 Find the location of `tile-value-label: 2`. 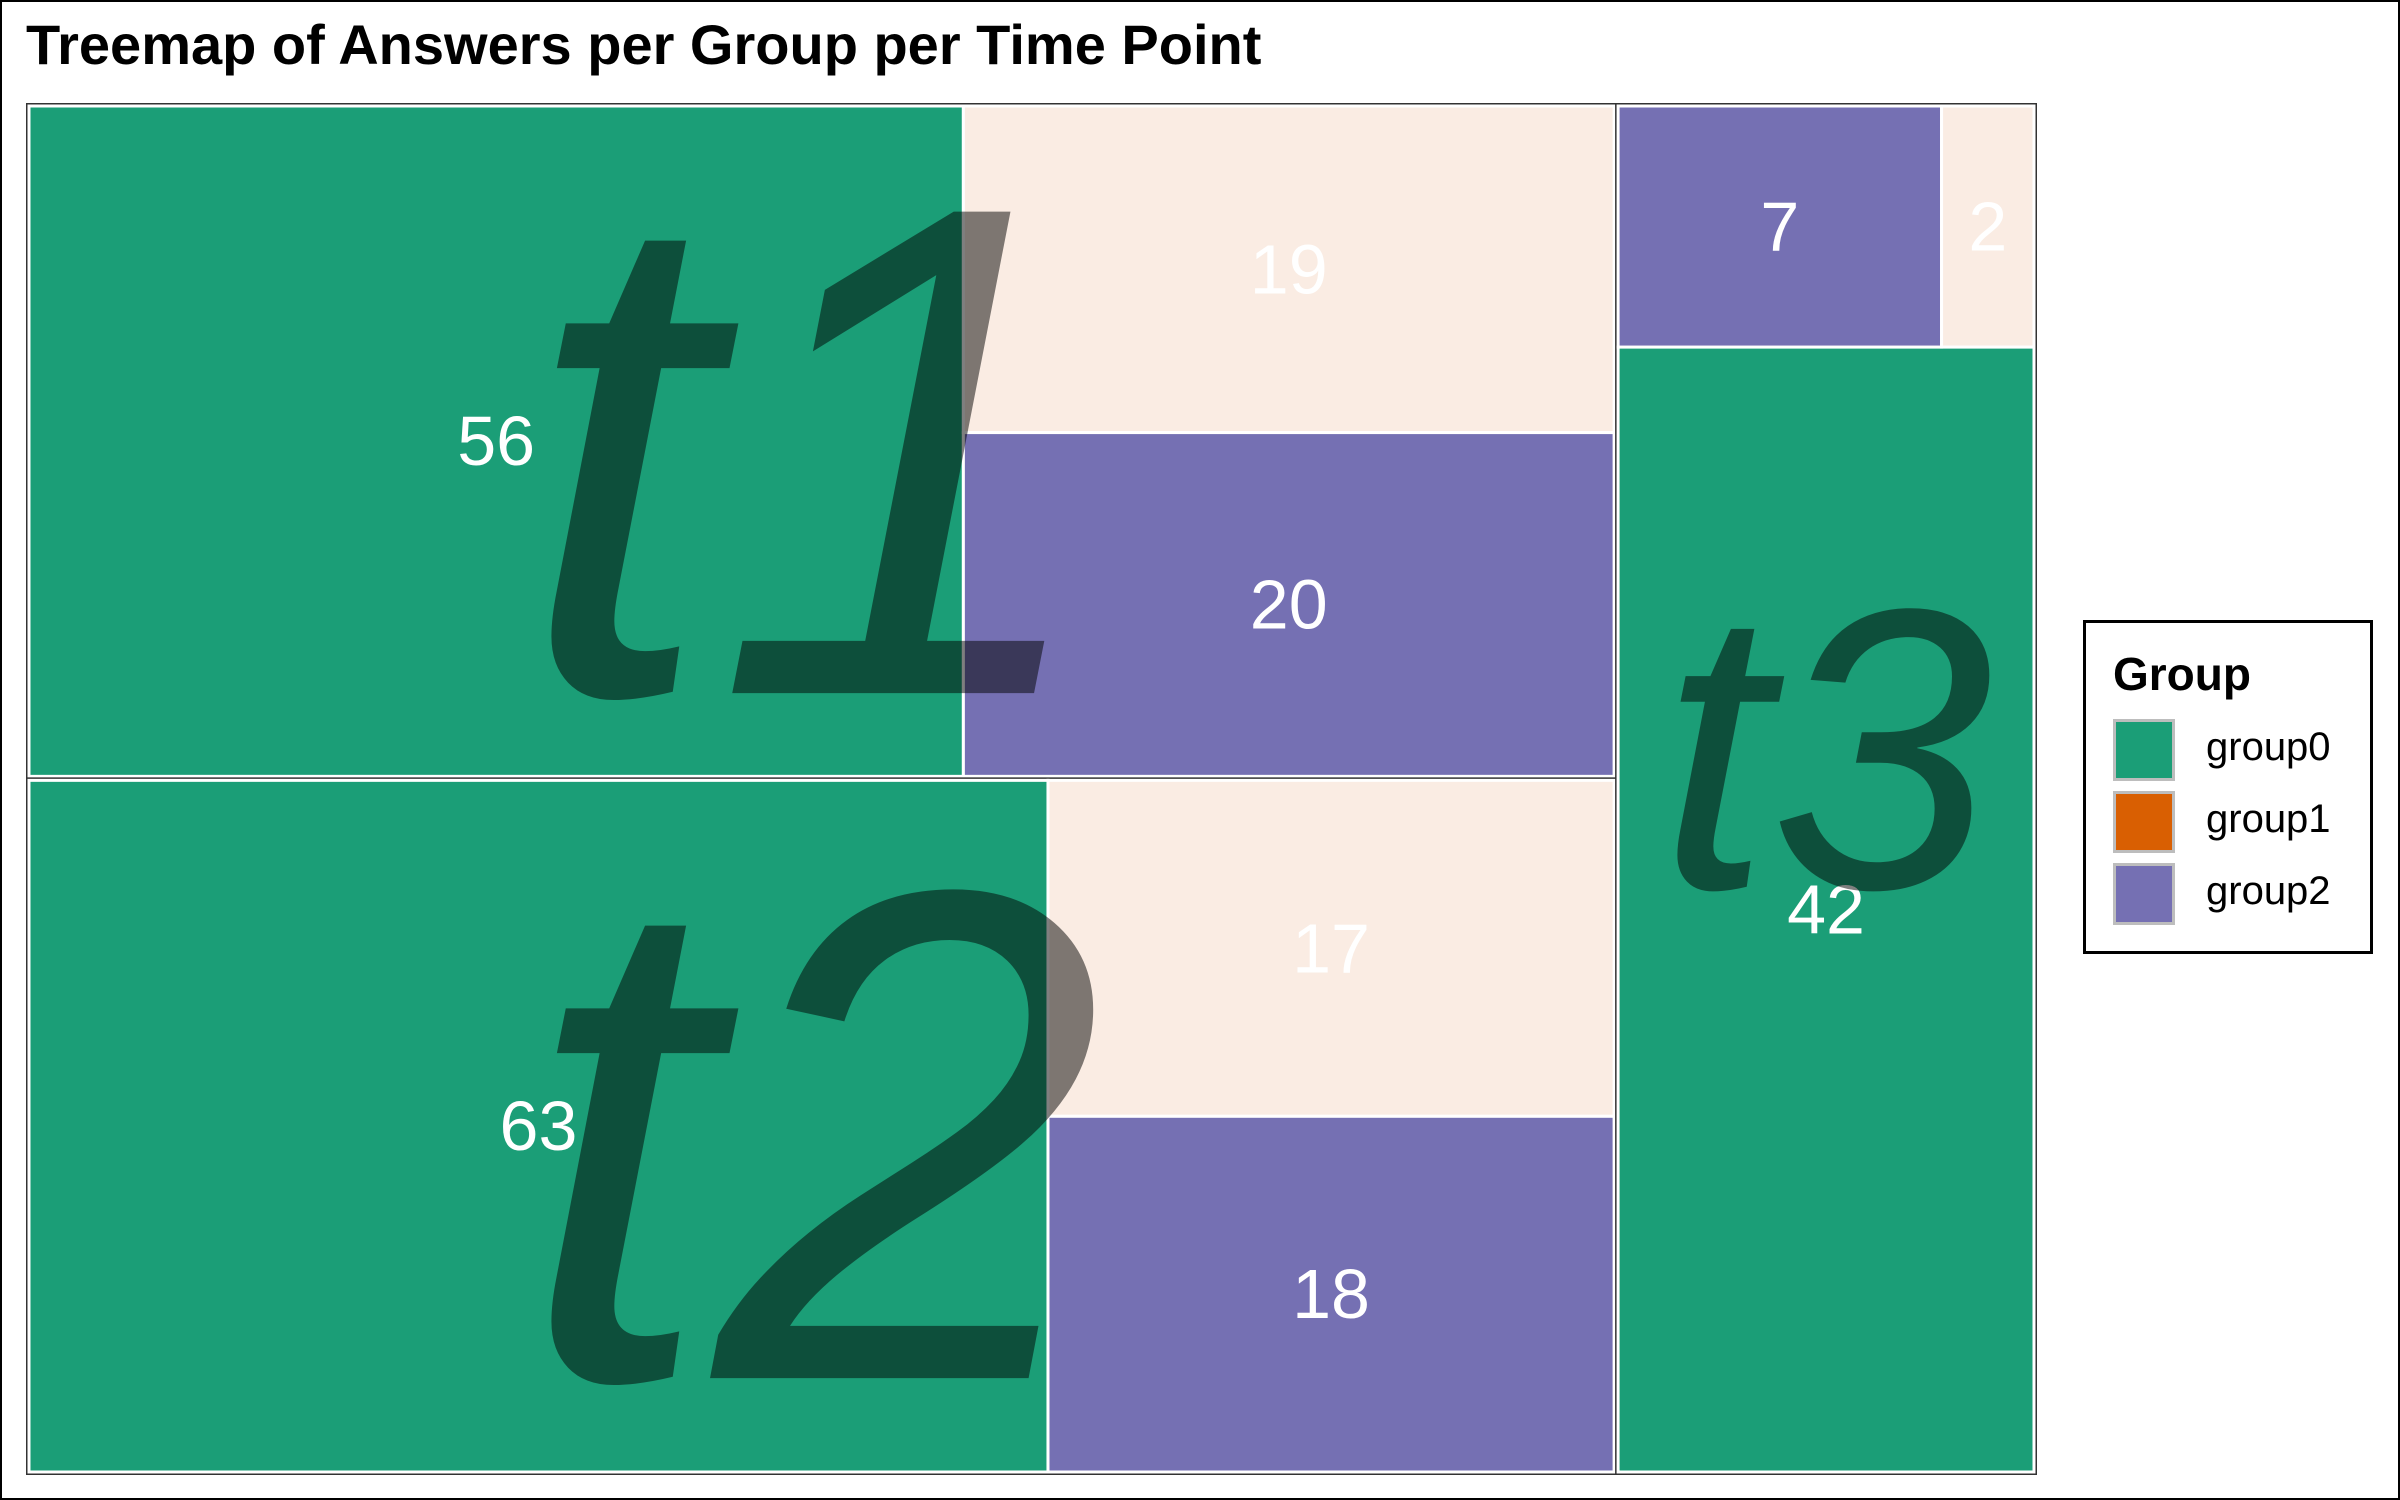

tile-value-label: 2 is located at coordinates (1987, 227).